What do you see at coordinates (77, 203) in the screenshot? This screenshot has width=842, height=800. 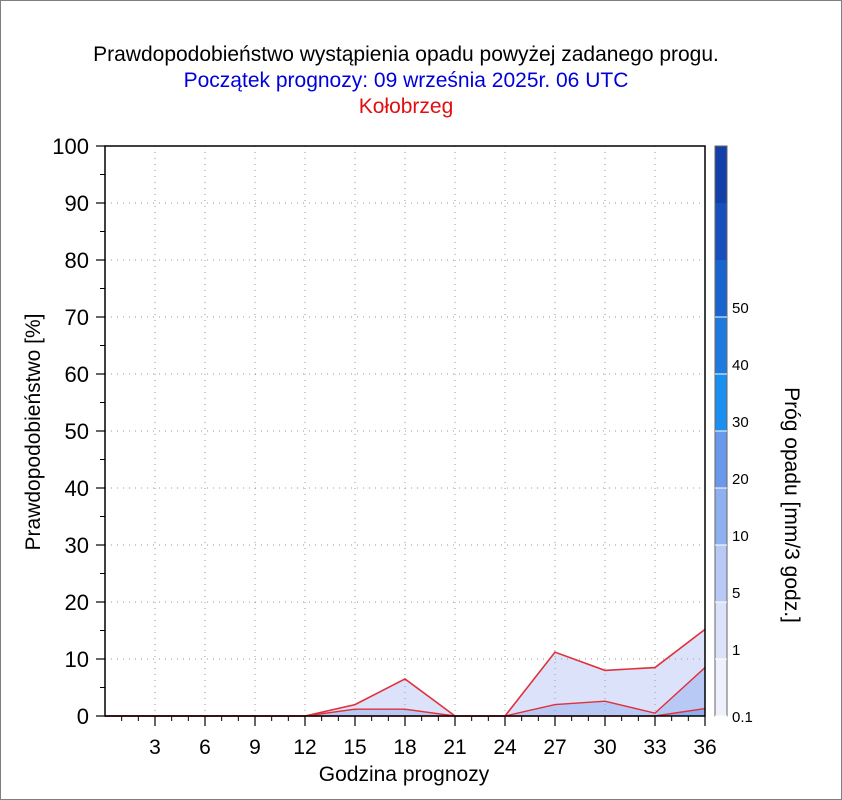 I see `y-tick-label: 90` at bounding box center [77, 203].